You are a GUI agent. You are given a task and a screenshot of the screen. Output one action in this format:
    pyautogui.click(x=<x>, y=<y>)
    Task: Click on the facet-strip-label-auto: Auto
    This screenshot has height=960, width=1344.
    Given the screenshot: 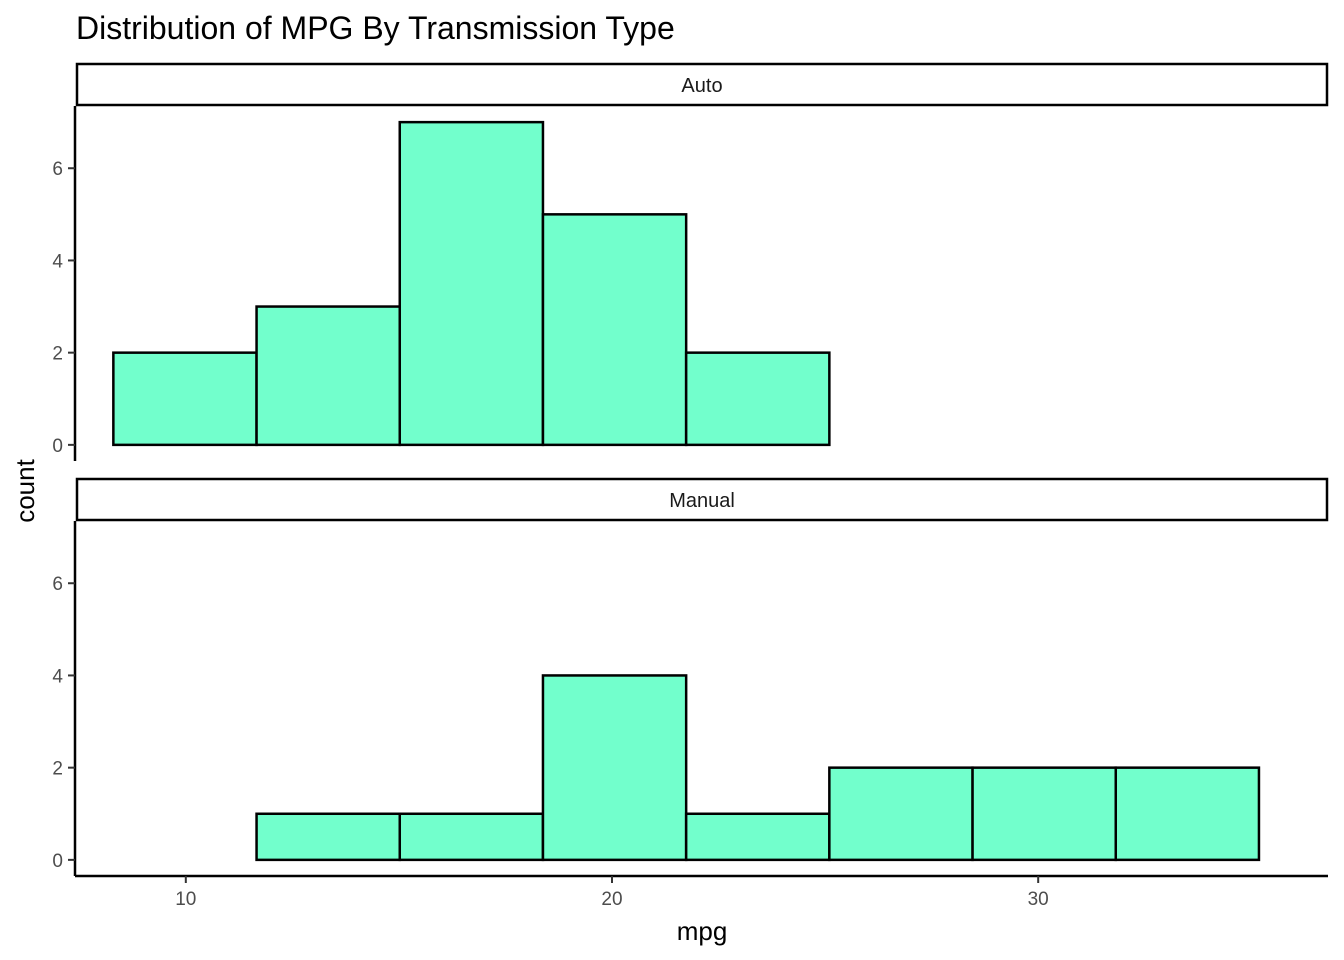 What is the action you would take?
    pyautogui.click(x=701, y=86)
    